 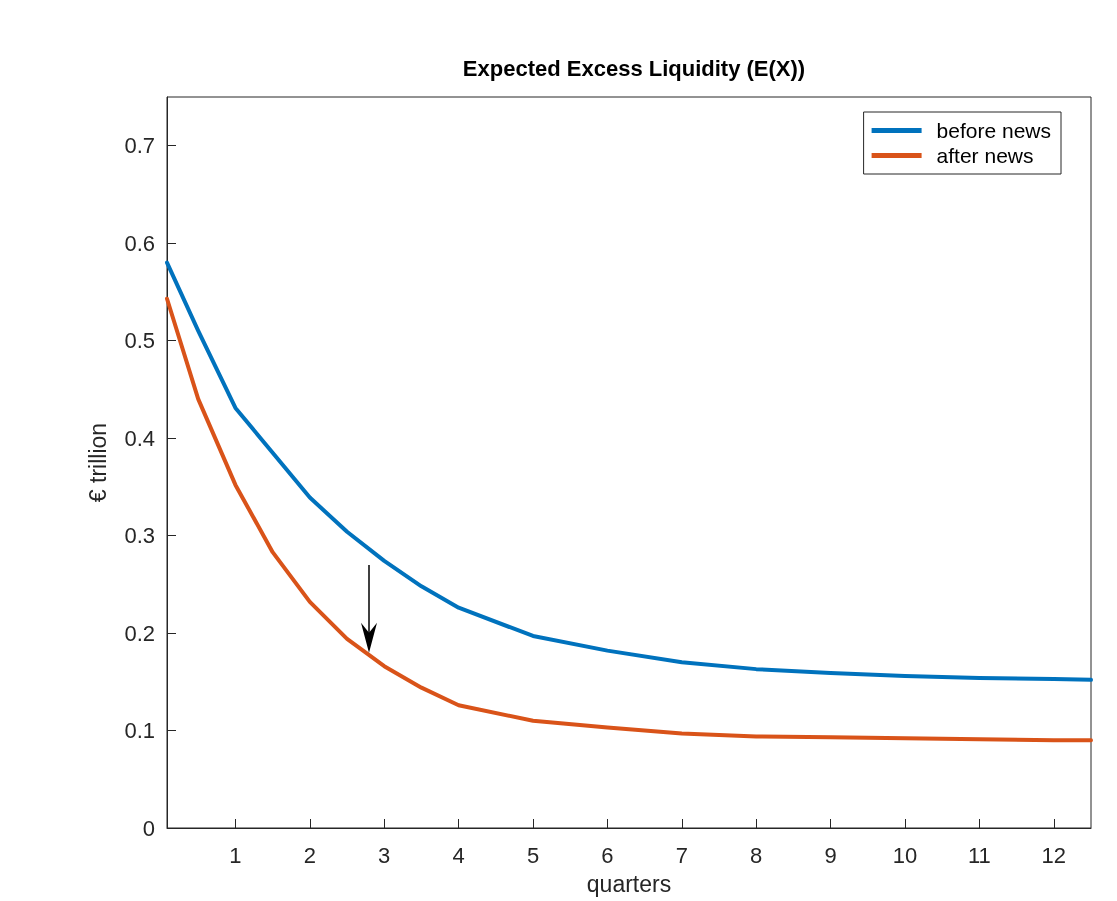 What do you see at coordinates (607, 855) in the screenshot?
I see `x-tick-label: 6` at bounding box center [607, 855].